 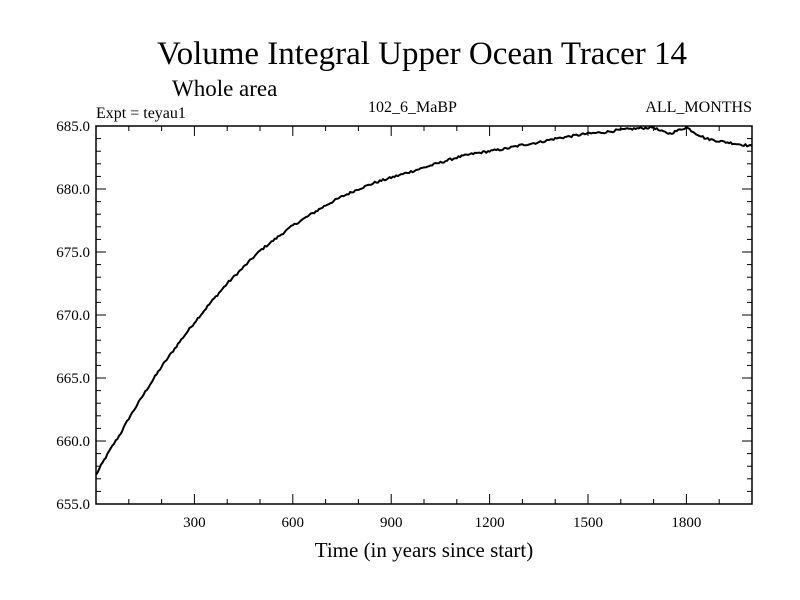 I want to click on chart-subtitle: Whole area, so click(x=224, y=88).